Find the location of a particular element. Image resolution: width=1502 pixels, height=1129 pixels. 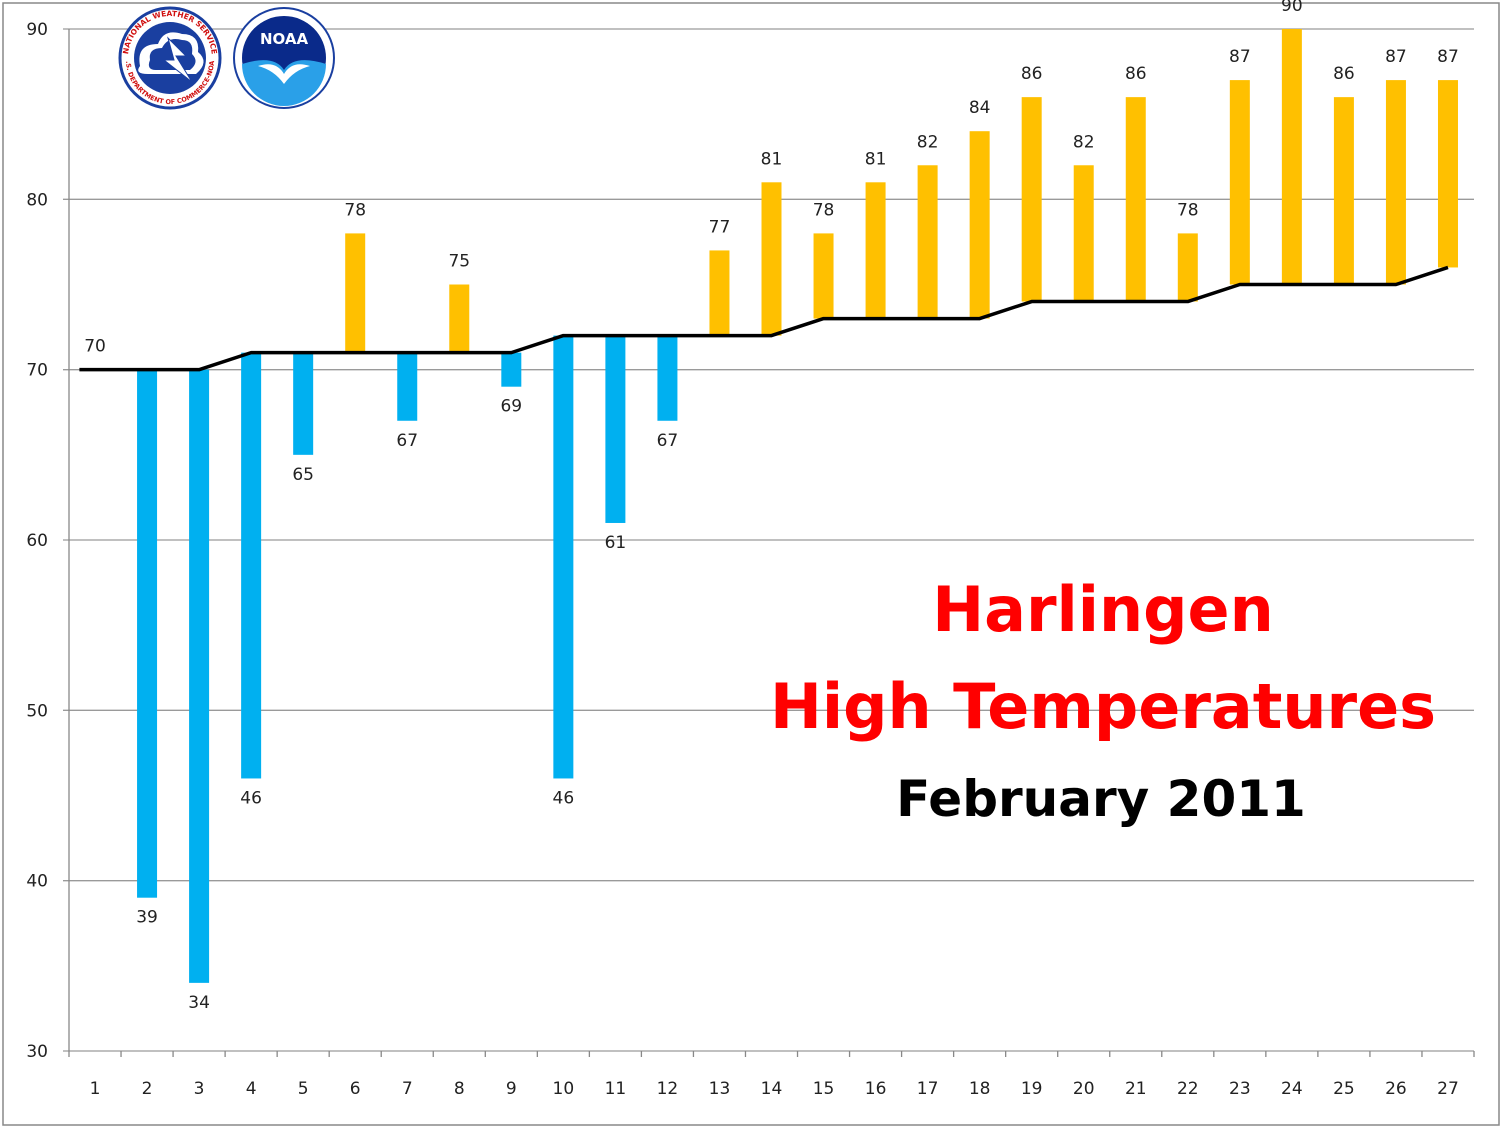

x-tick-label: 20 is located at coordinates (1084, 1089).